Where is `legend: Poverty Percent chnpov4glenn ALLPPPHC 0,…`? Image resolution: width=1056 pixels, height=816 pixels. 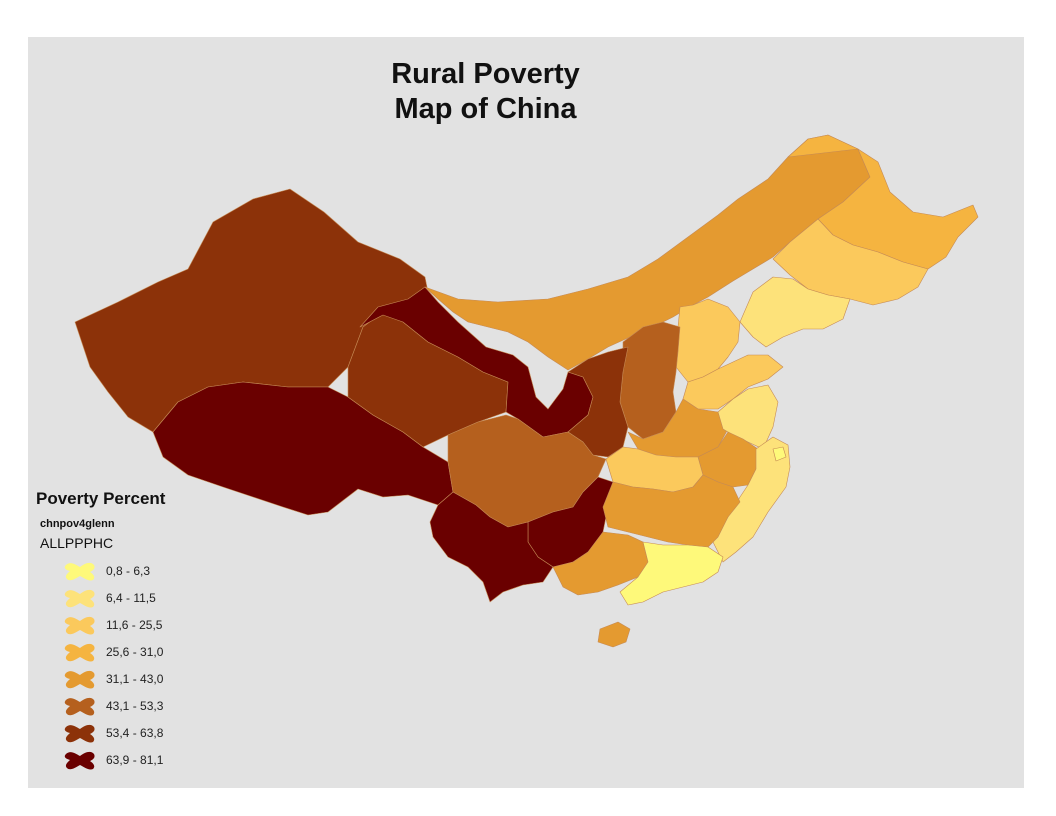
legend: Poverty Percent chnpov4glenn ALLPPPHC 0,… is located at coordinates (136, 631).